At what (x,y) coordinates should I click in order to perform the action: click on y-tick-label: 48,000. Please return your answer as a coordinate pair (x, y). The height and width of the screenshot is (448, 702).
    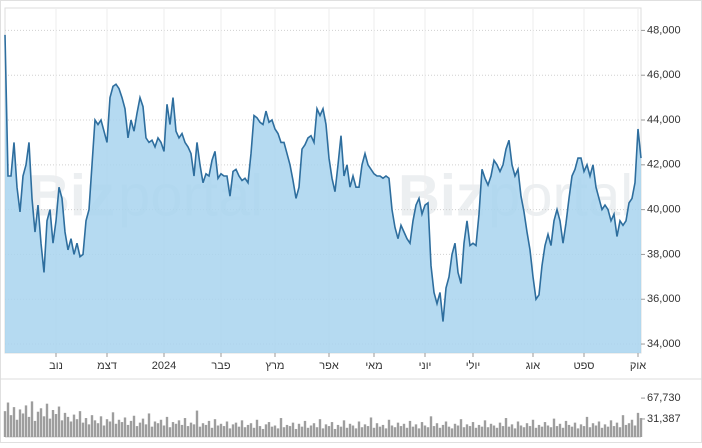
    Looking at the image, I should click on (664, 30).